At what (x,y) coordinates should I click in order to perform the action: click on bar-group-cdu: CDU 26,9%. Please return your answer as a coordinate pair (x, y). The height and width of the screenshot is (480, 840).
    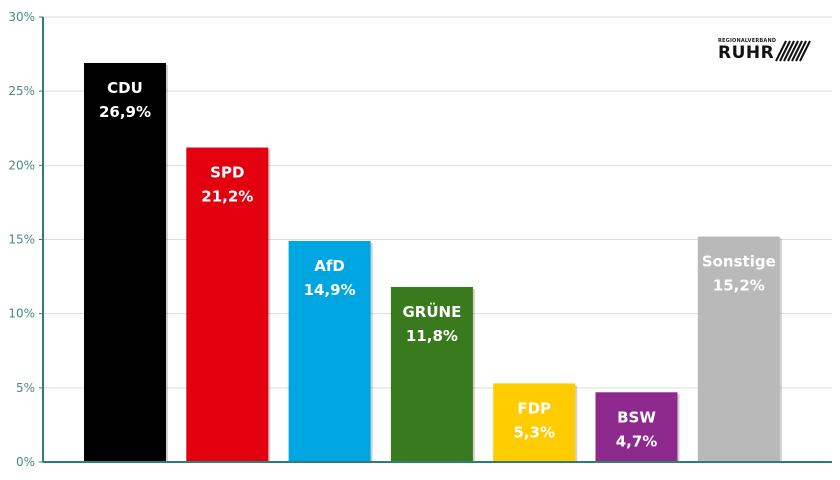
    Looking at the image, I should click on (126, 262).